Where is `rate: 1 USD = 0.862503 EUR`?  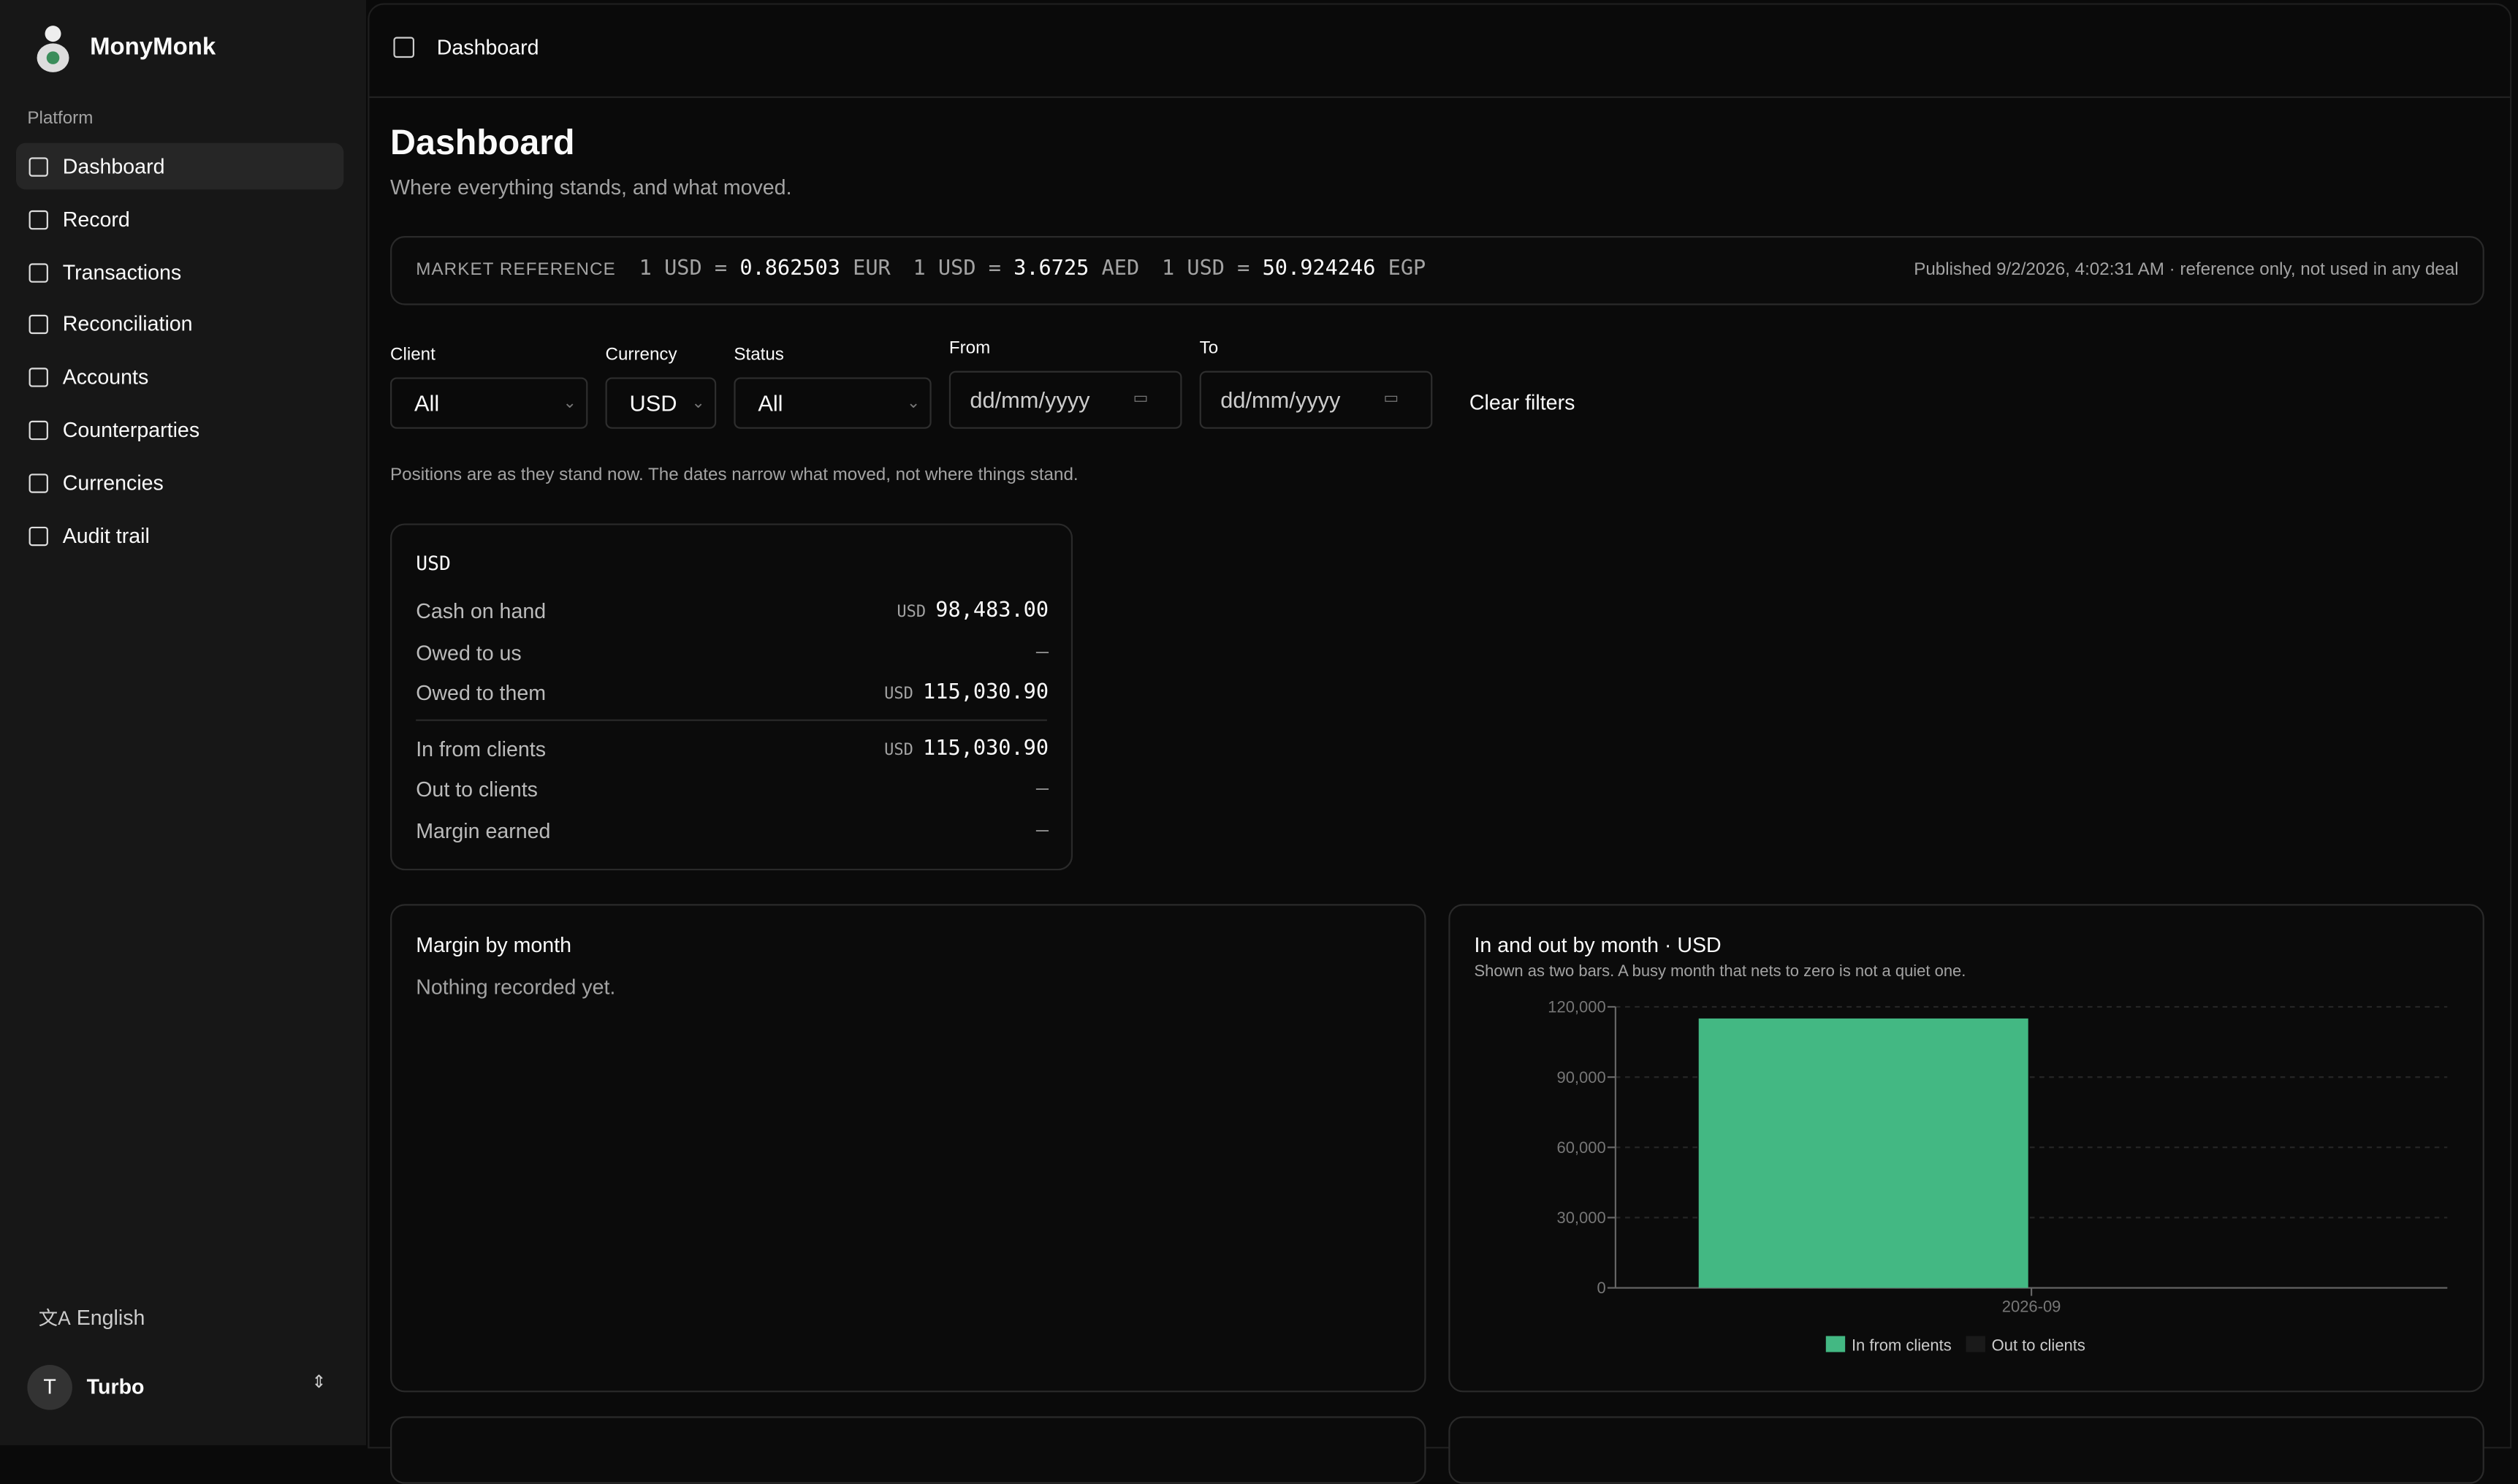 rate: 1 USD = 0.862503 EUR is located at coordinates (765, 269).